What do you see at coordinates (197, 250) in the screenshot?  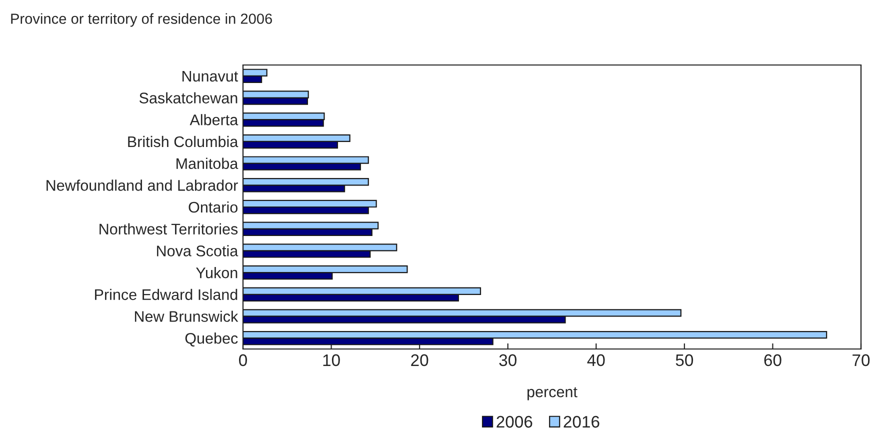 I see `y-tick-label: Nova Scotia` at bounding box center [197, 250].